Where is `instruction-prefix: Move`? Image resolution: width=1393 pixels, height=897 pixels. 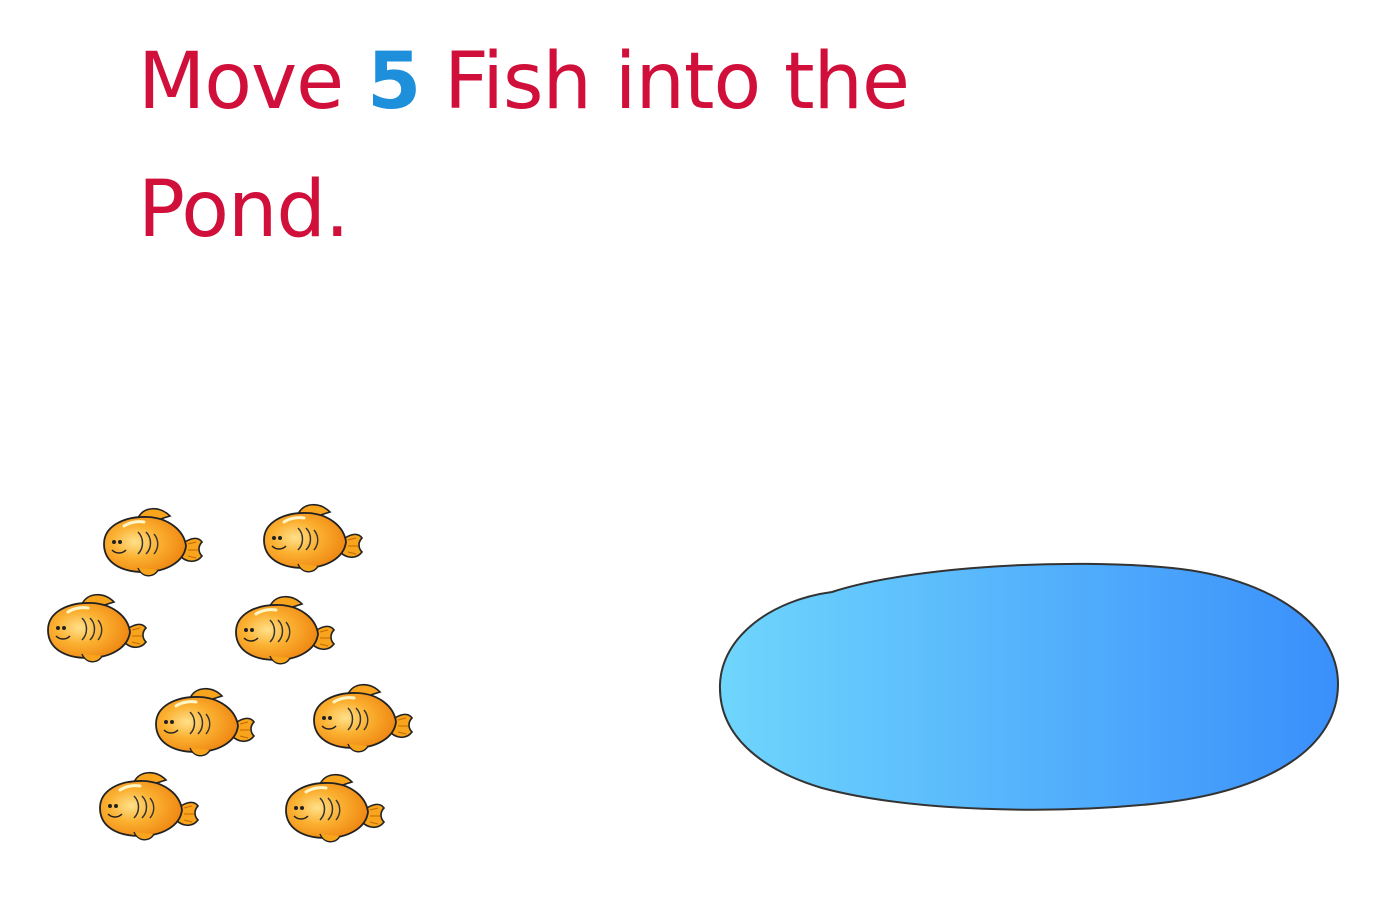 instruction-prefix: Move is located at coordinates (252, 82).